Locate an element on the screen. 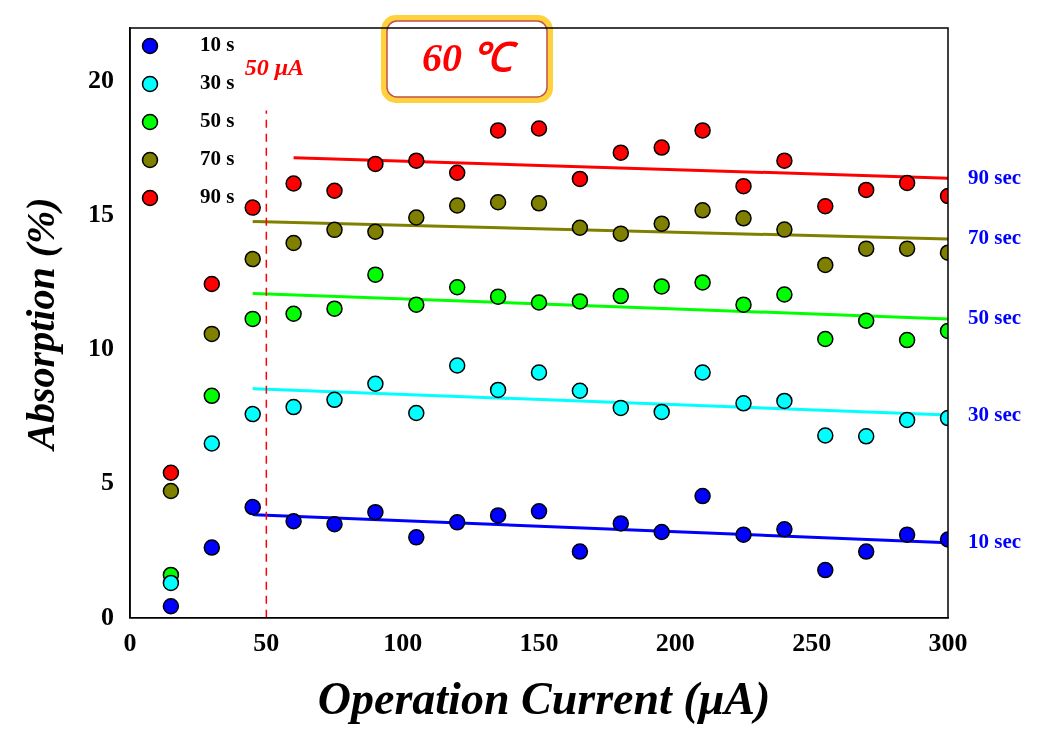 This screenshot has width=1043, height=733. y-tick-label: 5 is located at coordinates (107, 482).